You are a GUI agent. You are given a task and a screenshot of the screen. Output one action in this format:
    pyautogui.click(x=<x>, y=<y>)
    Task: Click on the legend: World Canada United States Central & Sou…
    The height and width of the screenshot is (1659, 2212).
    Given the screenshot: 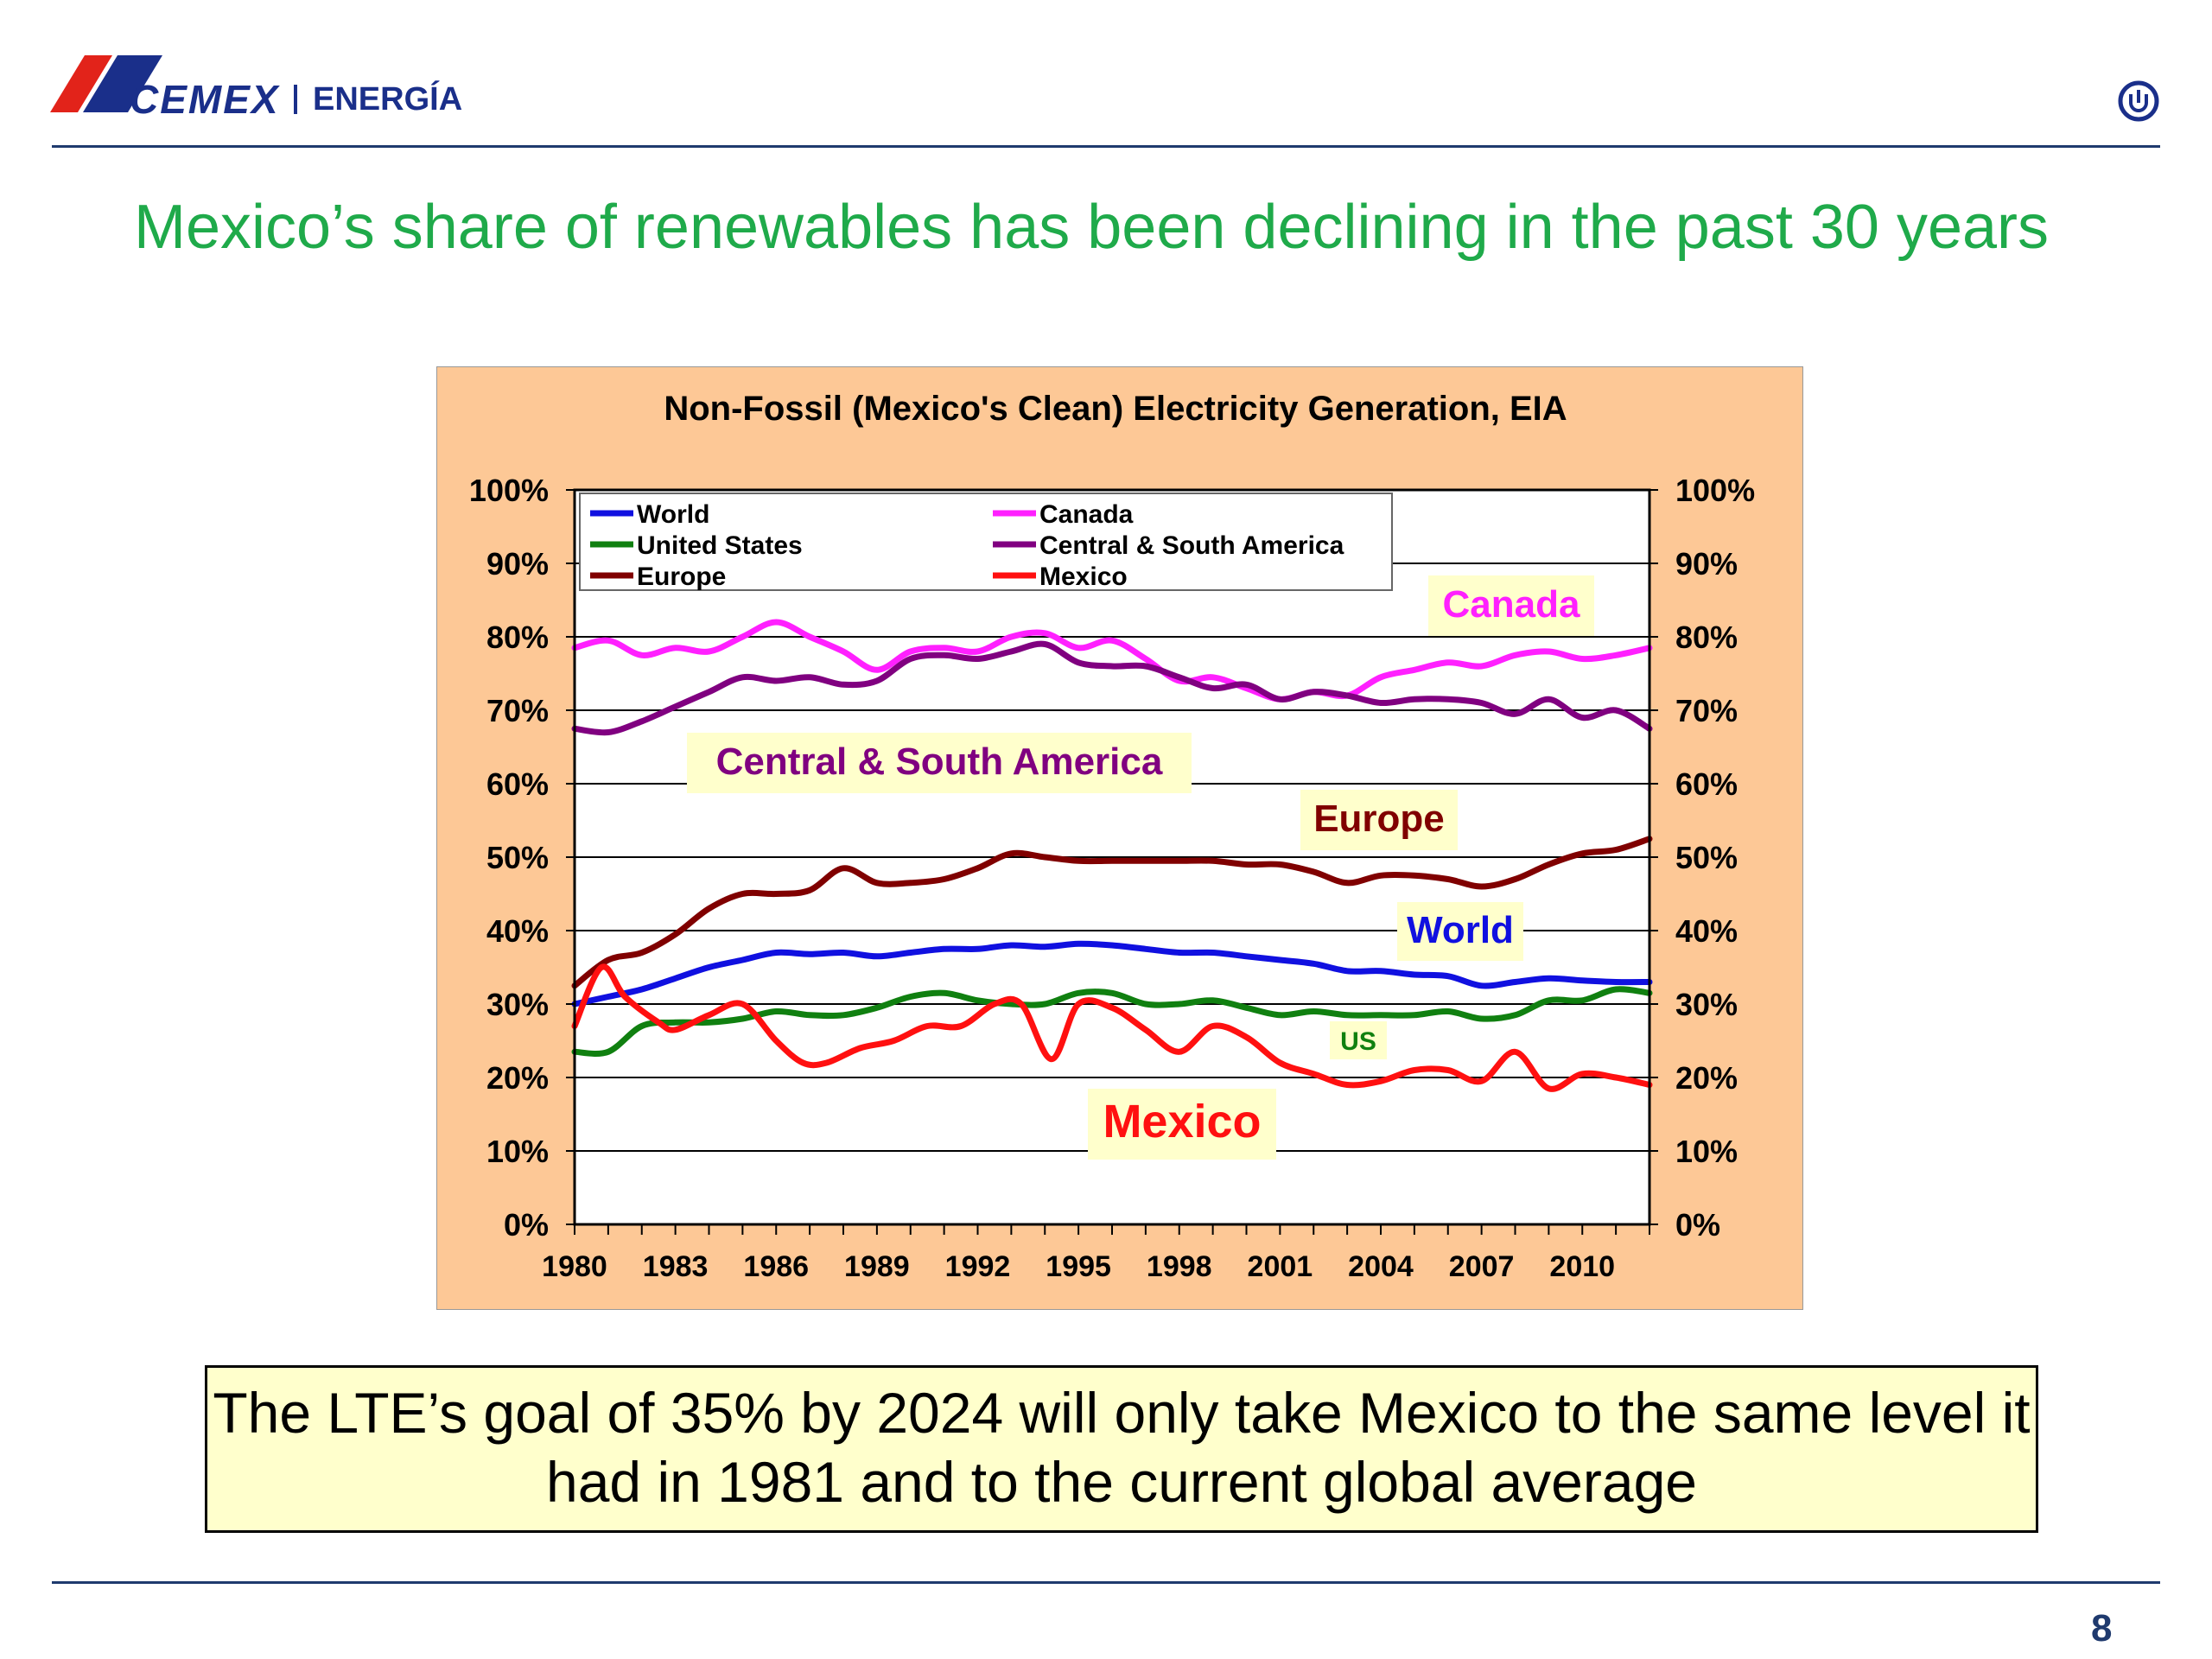 What is the action you would take?
    pyautogui.click(x=986, y=542)
    